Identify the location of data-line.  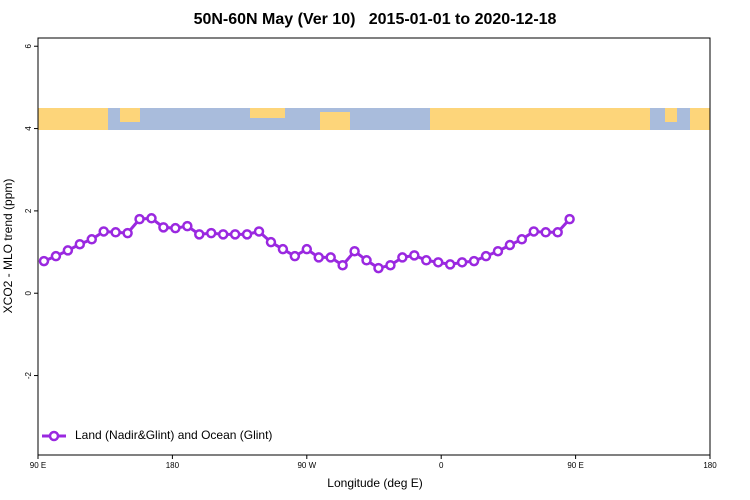
(307, 243).